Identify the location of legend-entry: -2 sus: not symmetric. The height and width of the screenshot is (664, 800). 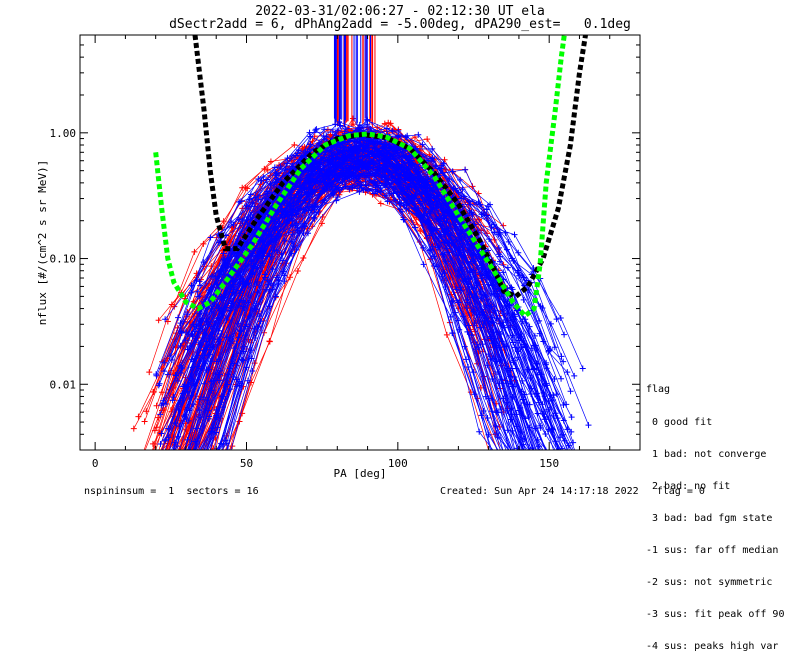
(709, 583).